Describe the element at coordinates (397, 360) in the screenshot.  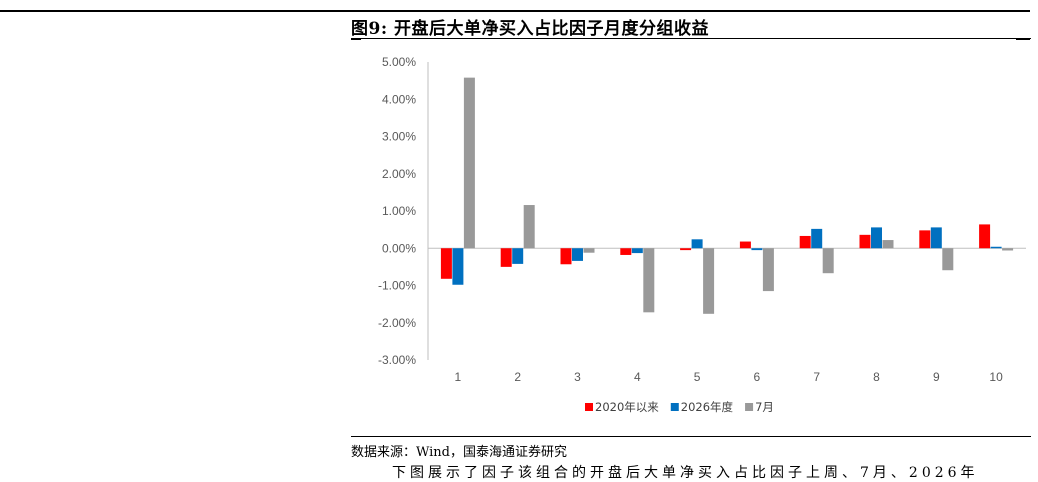
I see `y-tick-label: -3.00%` at that location.